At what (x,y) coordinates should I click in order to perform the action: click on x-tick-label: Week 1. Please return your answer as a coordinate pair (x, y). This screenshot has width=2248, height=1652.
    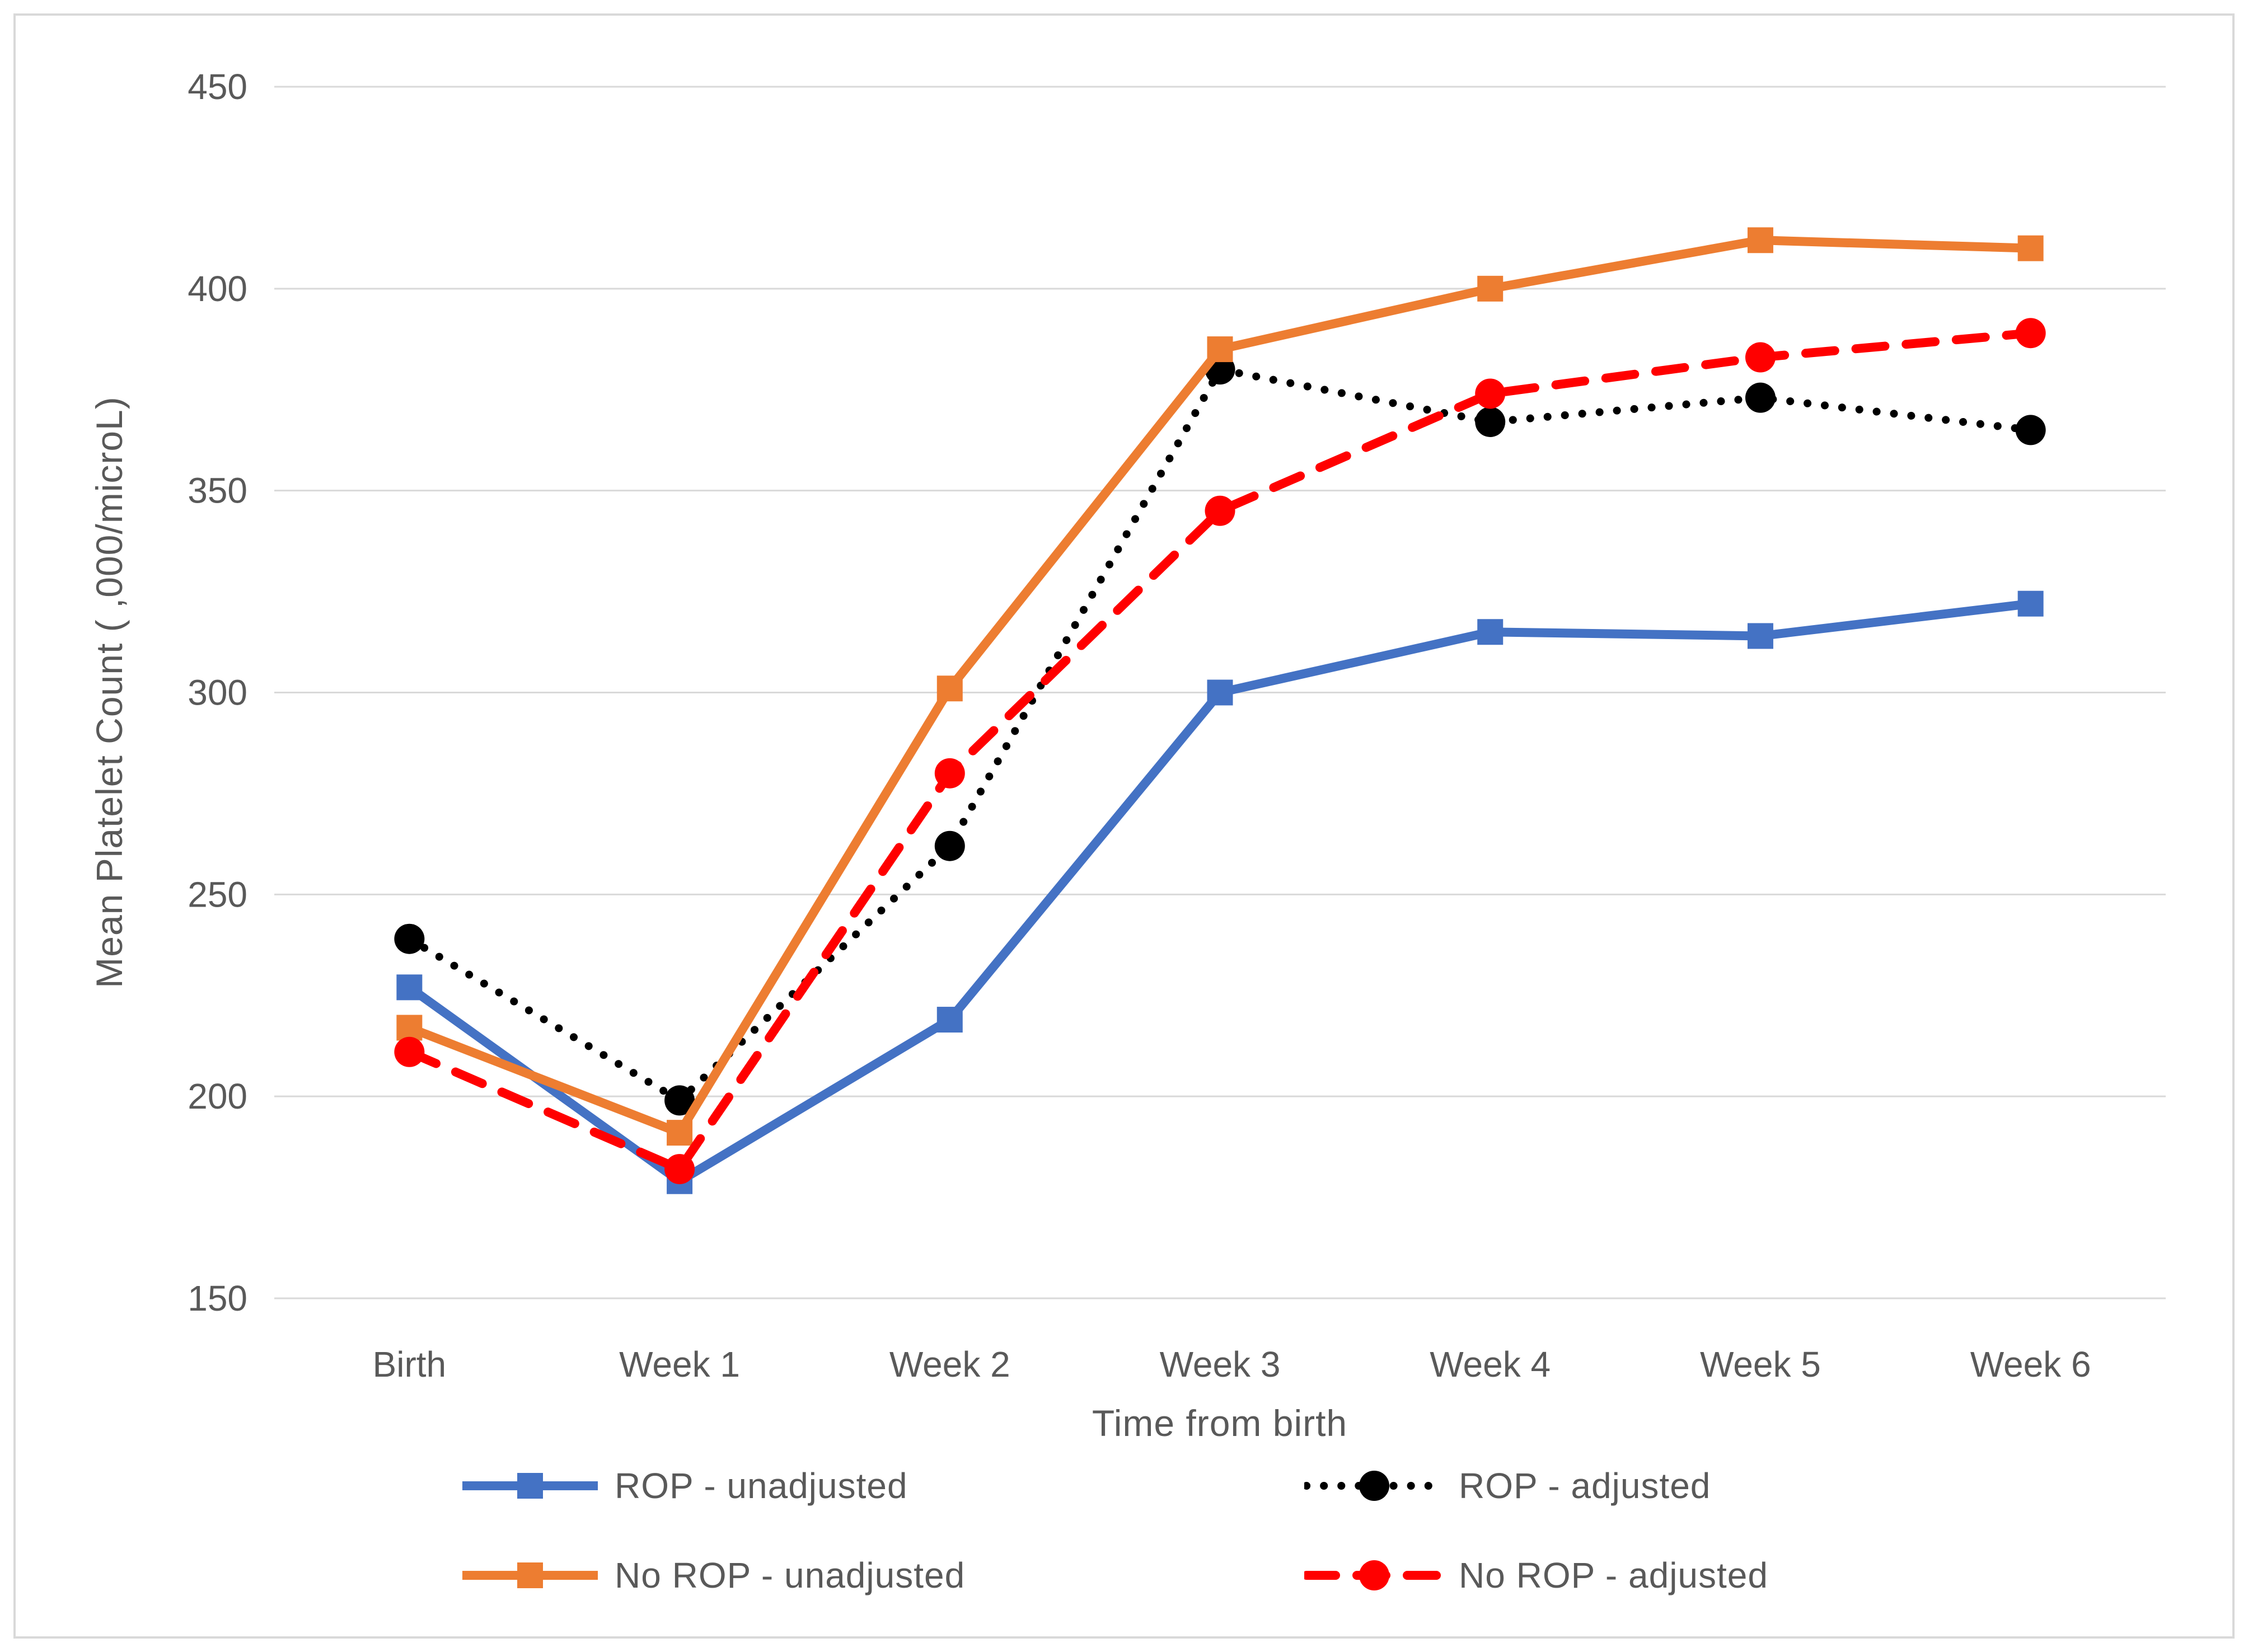
    Looking at the image, I should click on (679, 1364).